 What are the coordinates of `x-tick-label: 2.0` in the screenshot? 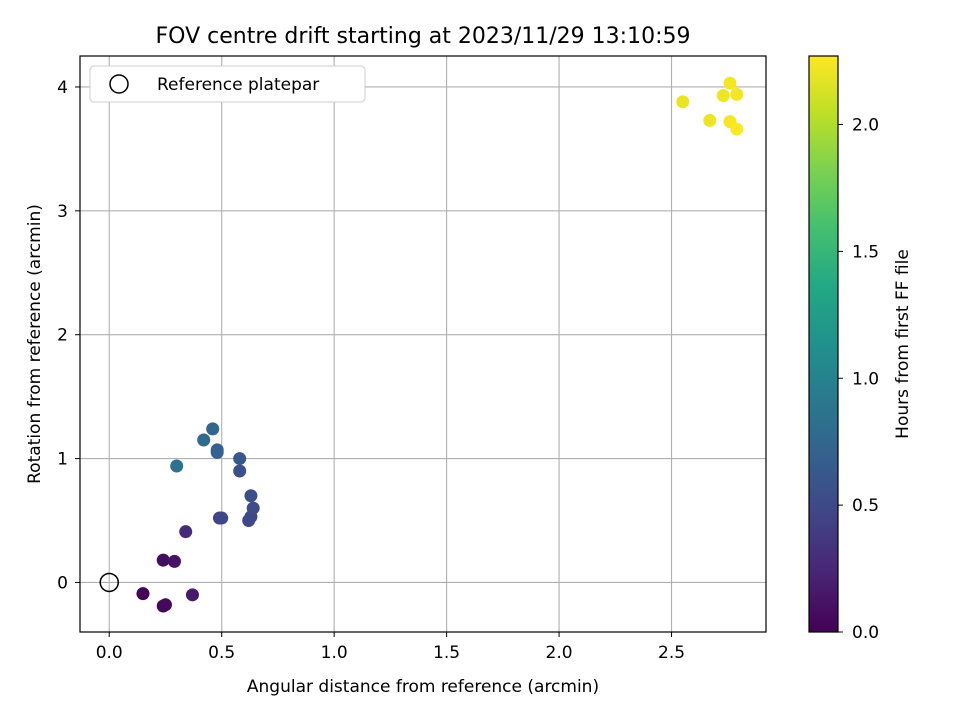 It's located at (559, 653).